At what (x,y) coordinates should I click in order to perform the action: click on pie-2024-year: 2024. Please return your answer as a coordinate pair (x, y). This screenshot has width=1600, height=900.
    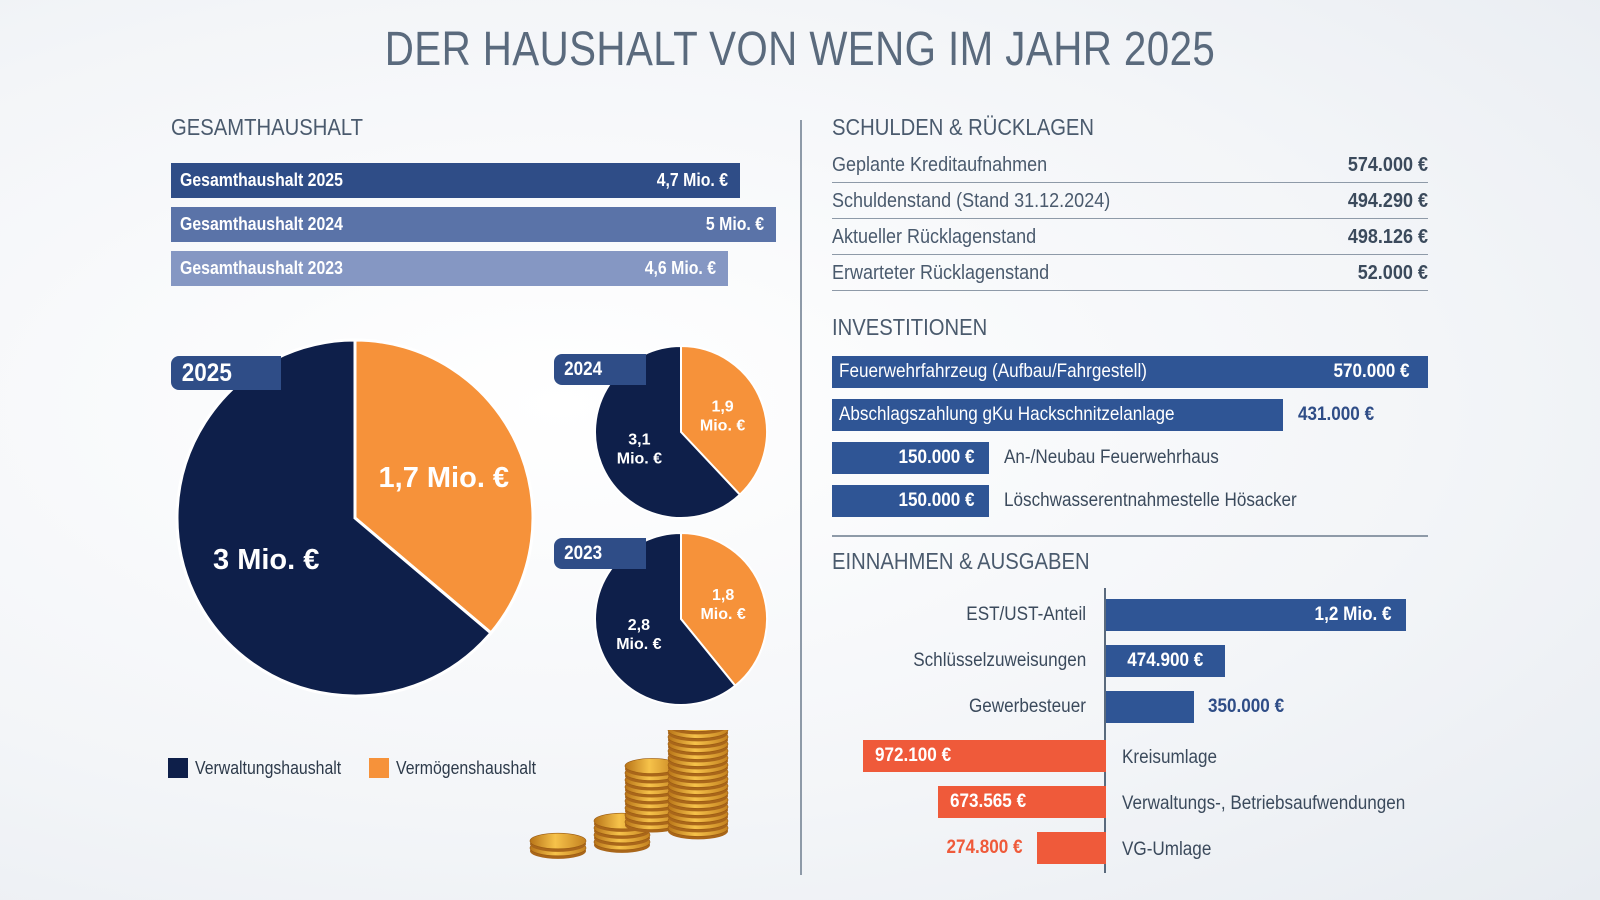
    Looking at the image, I should click on (583, 369).